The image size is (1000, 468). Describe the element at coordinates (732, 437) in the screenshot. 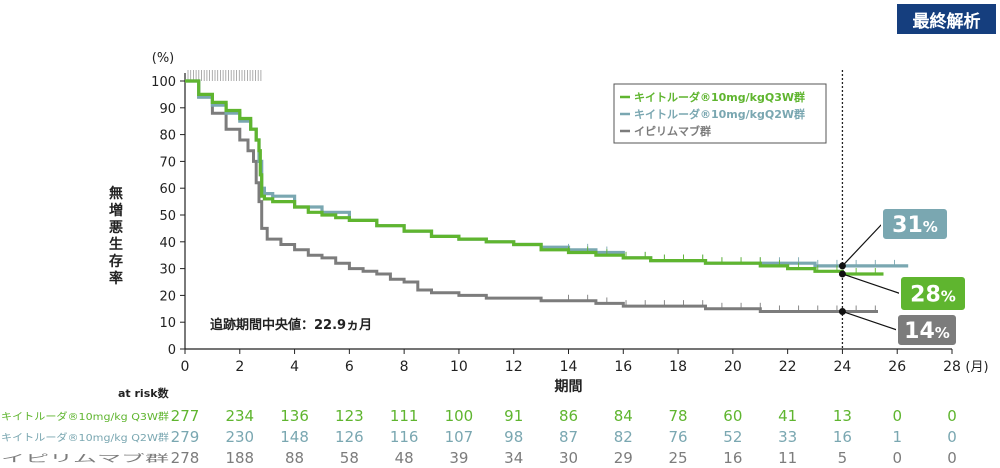

I see `at-risk-value: 52` at that location.